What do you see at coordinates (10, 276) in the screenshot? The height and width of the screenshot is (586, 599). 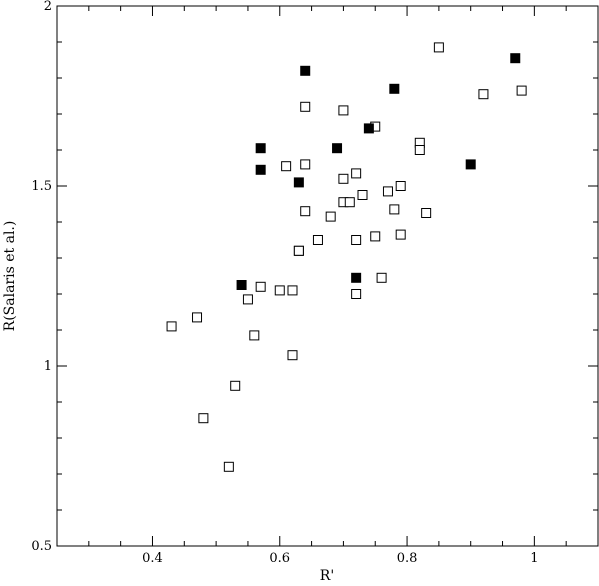 I see `y-axis-label: R(Salaris et al.)` at bounding box center [10, 276].